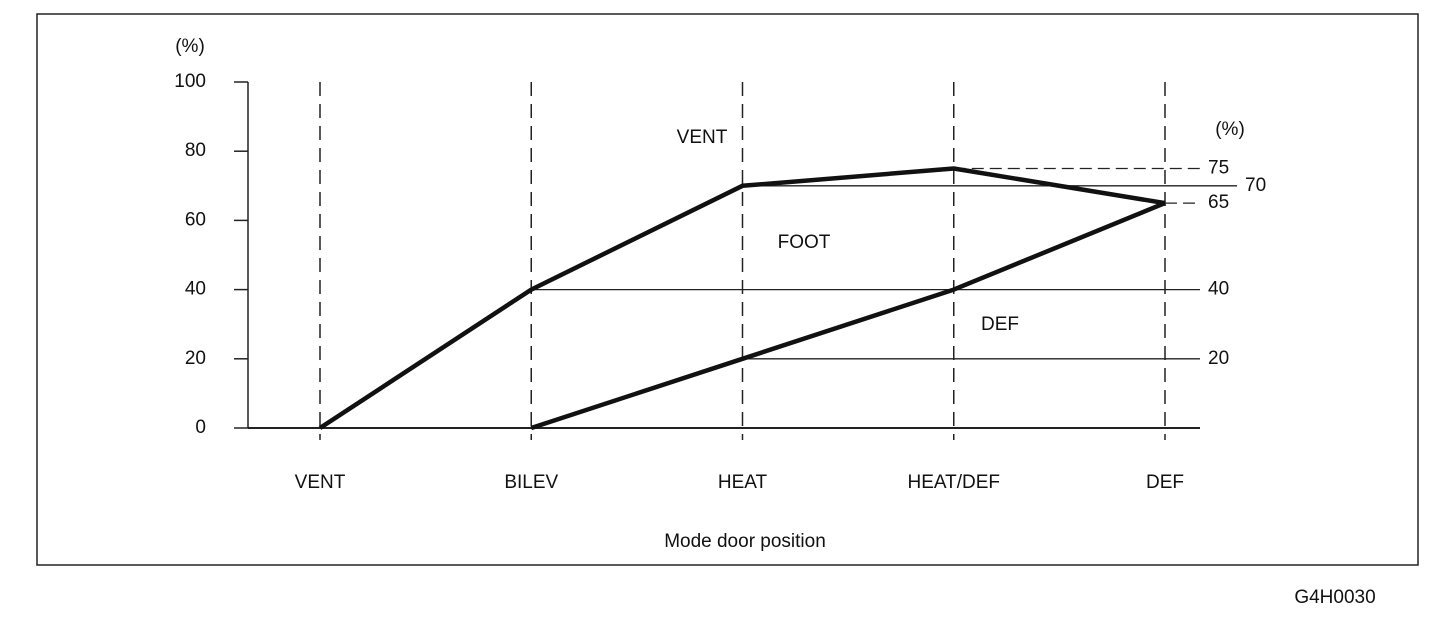 The height and width of the screenshot is (628, 1456). I want to click on right-label: 65, so click(1218, 202).